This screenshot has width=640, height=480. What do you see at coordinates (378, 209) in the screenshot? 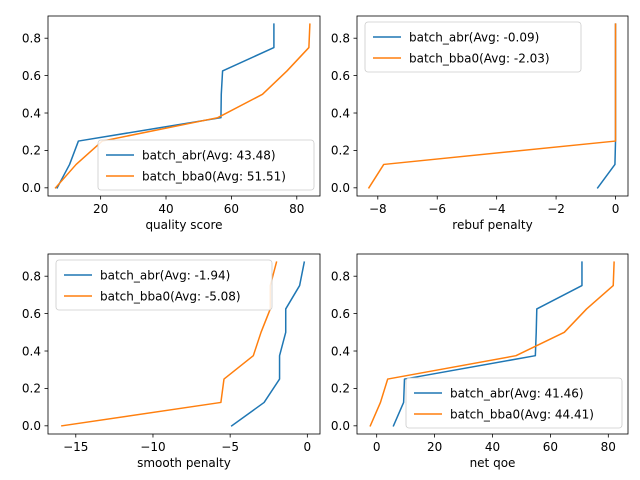
I see `x-tick-label: −8` at bounding box center [378, 209].